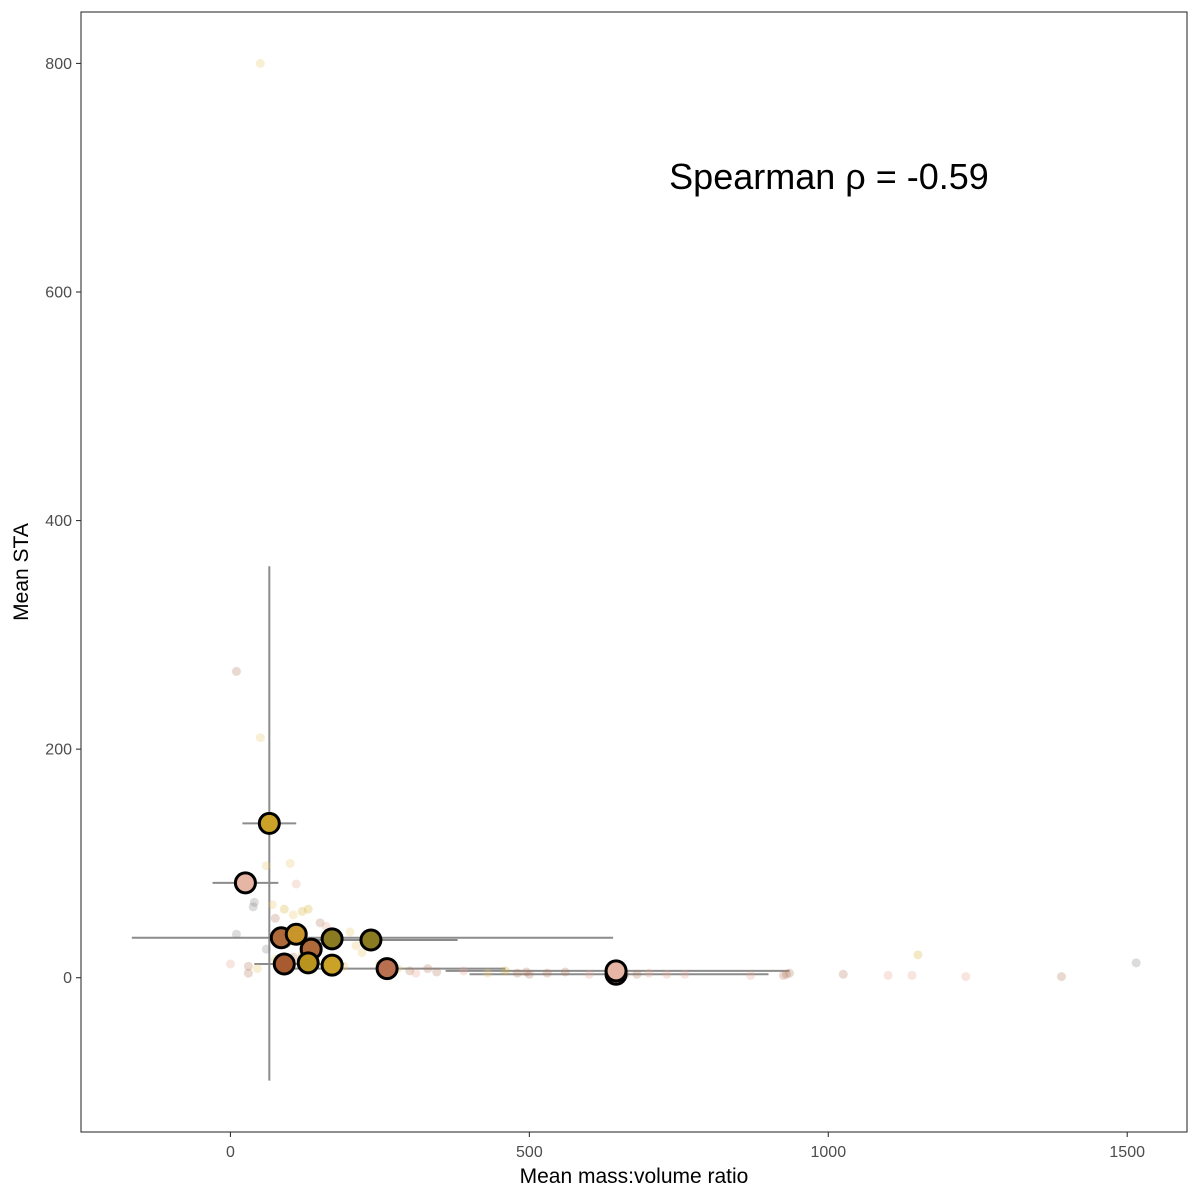 The width and height of the screenshot is (1200, 1200). I want to click on y-tick-label: 600, so click(58, 293).